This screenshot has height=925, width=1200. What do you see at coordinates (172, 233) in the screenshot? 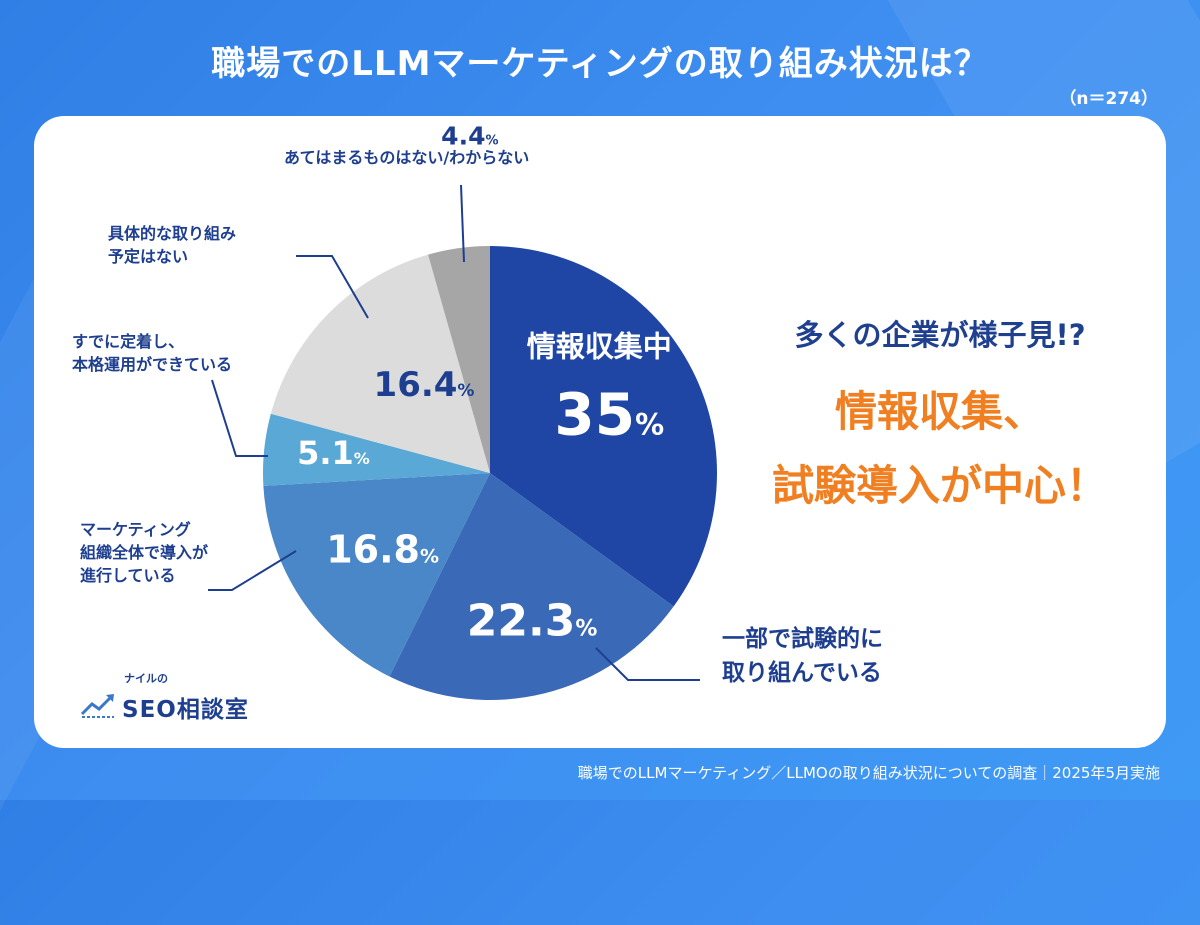
I see `slice-name-no-plan-line1: 具体的な取り組み` at bounding box center [172, 233].